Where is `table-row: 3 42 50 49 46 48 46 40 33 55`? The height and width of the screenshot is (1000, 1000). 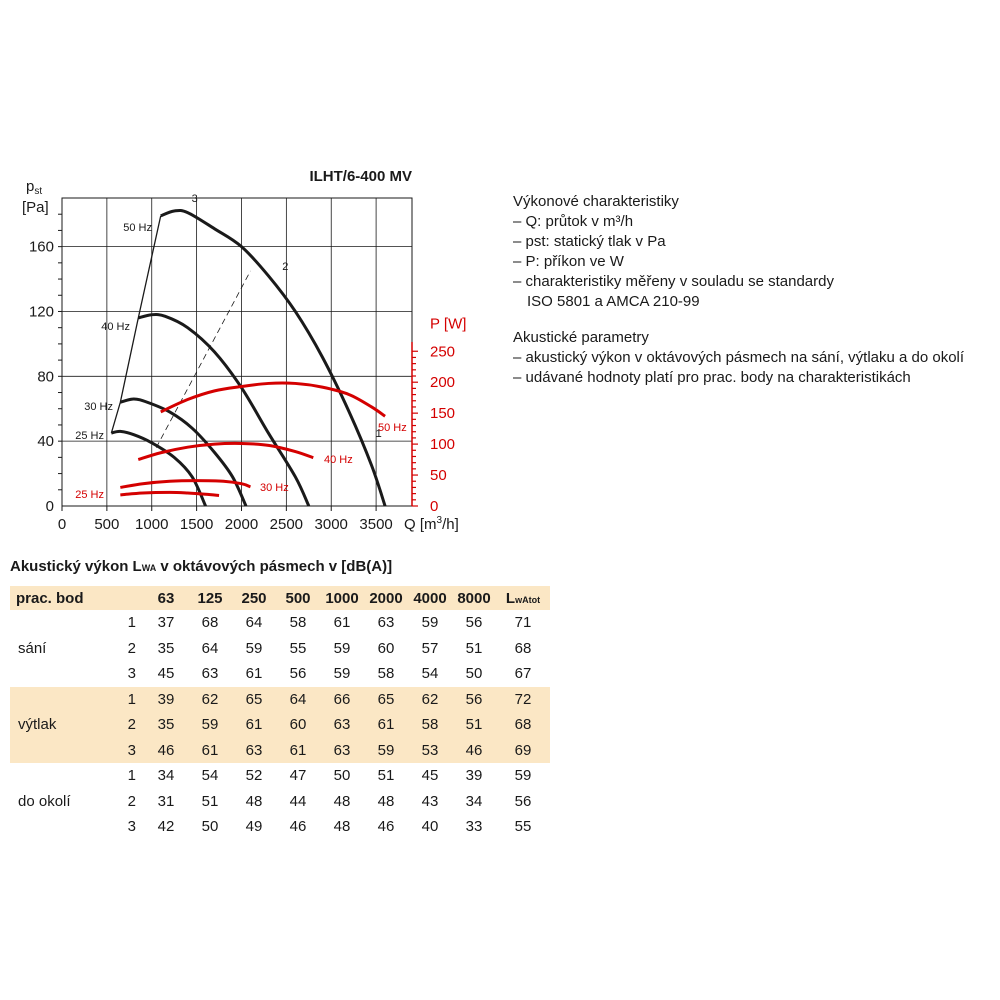
table-row: 3 42 50 49 46 48 46 40 33 55 is located at coordinates (280, 827).